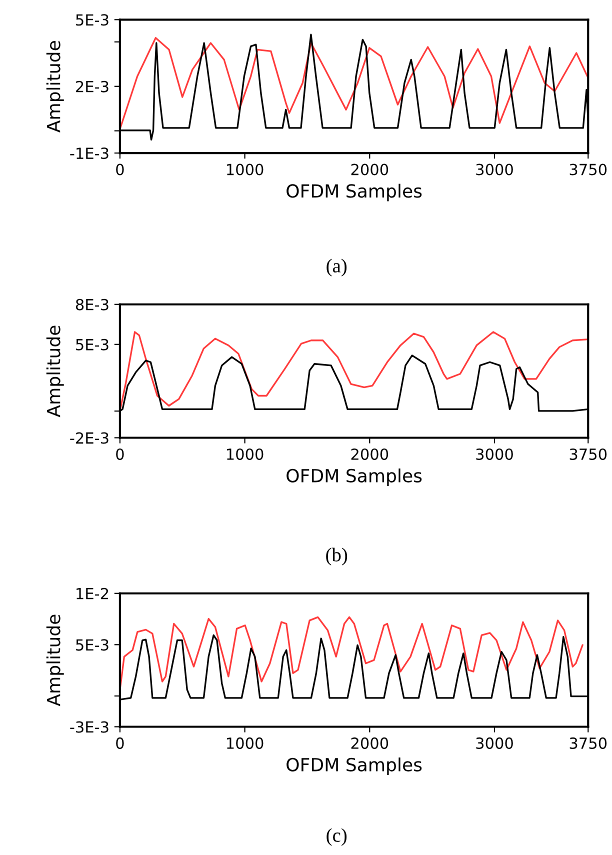 Image resolution: width=612 pixels, height=855 pixels. Describe the element at coordinates (89, 438) in the screenshot. I see `y-tick-label: -2E-3` at that location.